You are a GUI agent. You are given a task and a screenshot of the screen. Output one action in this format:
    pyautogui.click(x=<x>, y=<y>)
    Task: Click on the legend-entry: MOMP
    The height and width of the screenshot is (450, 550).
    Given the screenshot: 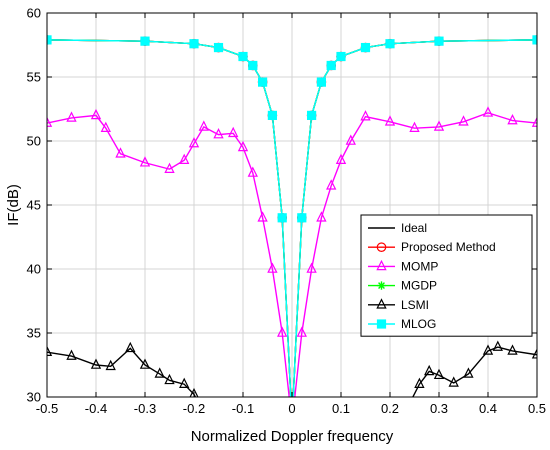 What is the action you would take?
    pyautogui.click(x=403, y=266)
    